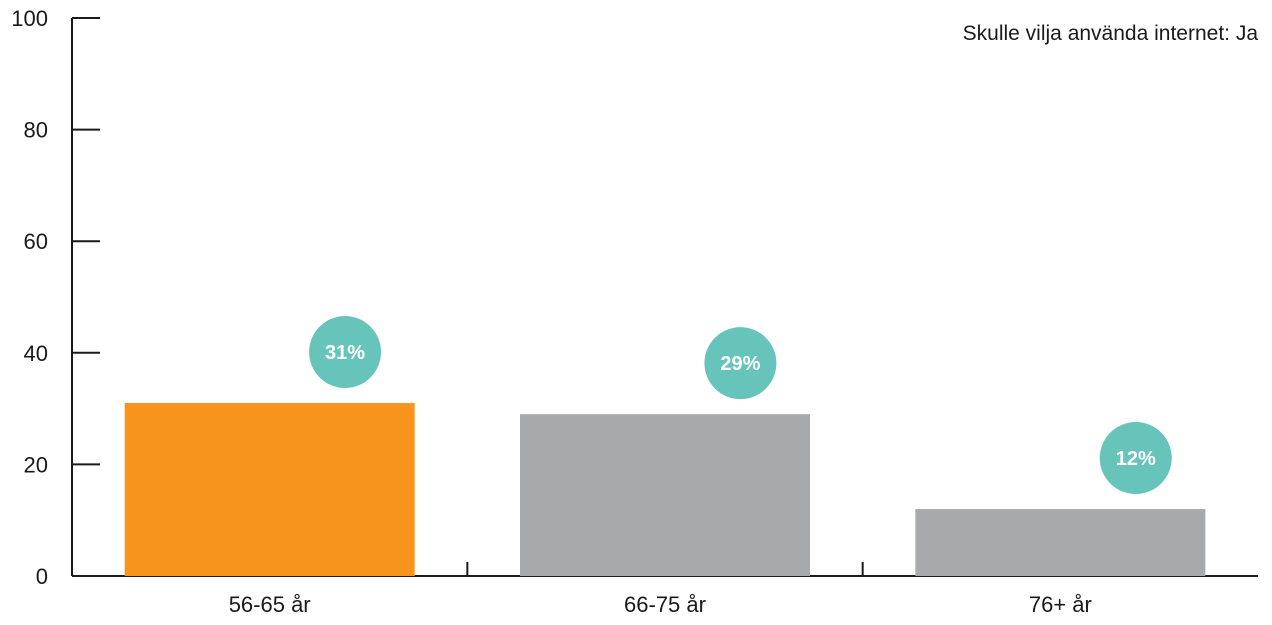 This screenshot has height=625, width=1272. What do you see at coordinates (36, 353) in the screenshot?
I see `y-tick-label: 40` at bounding box center [36, 353].